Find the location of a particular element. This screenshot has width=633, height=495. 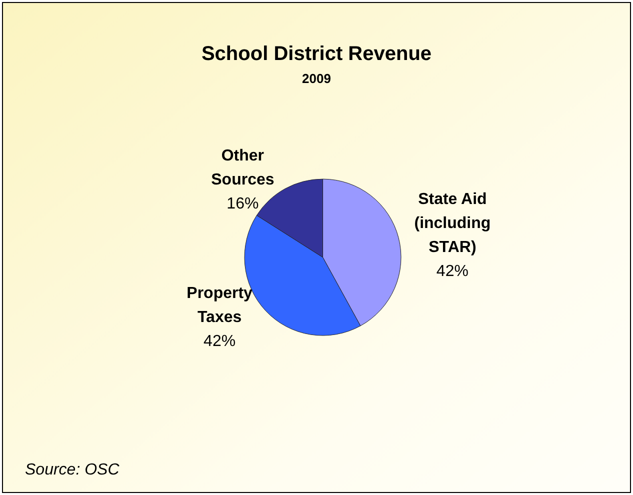

slice-label: Other Sources is located at coordinates (242, 167).